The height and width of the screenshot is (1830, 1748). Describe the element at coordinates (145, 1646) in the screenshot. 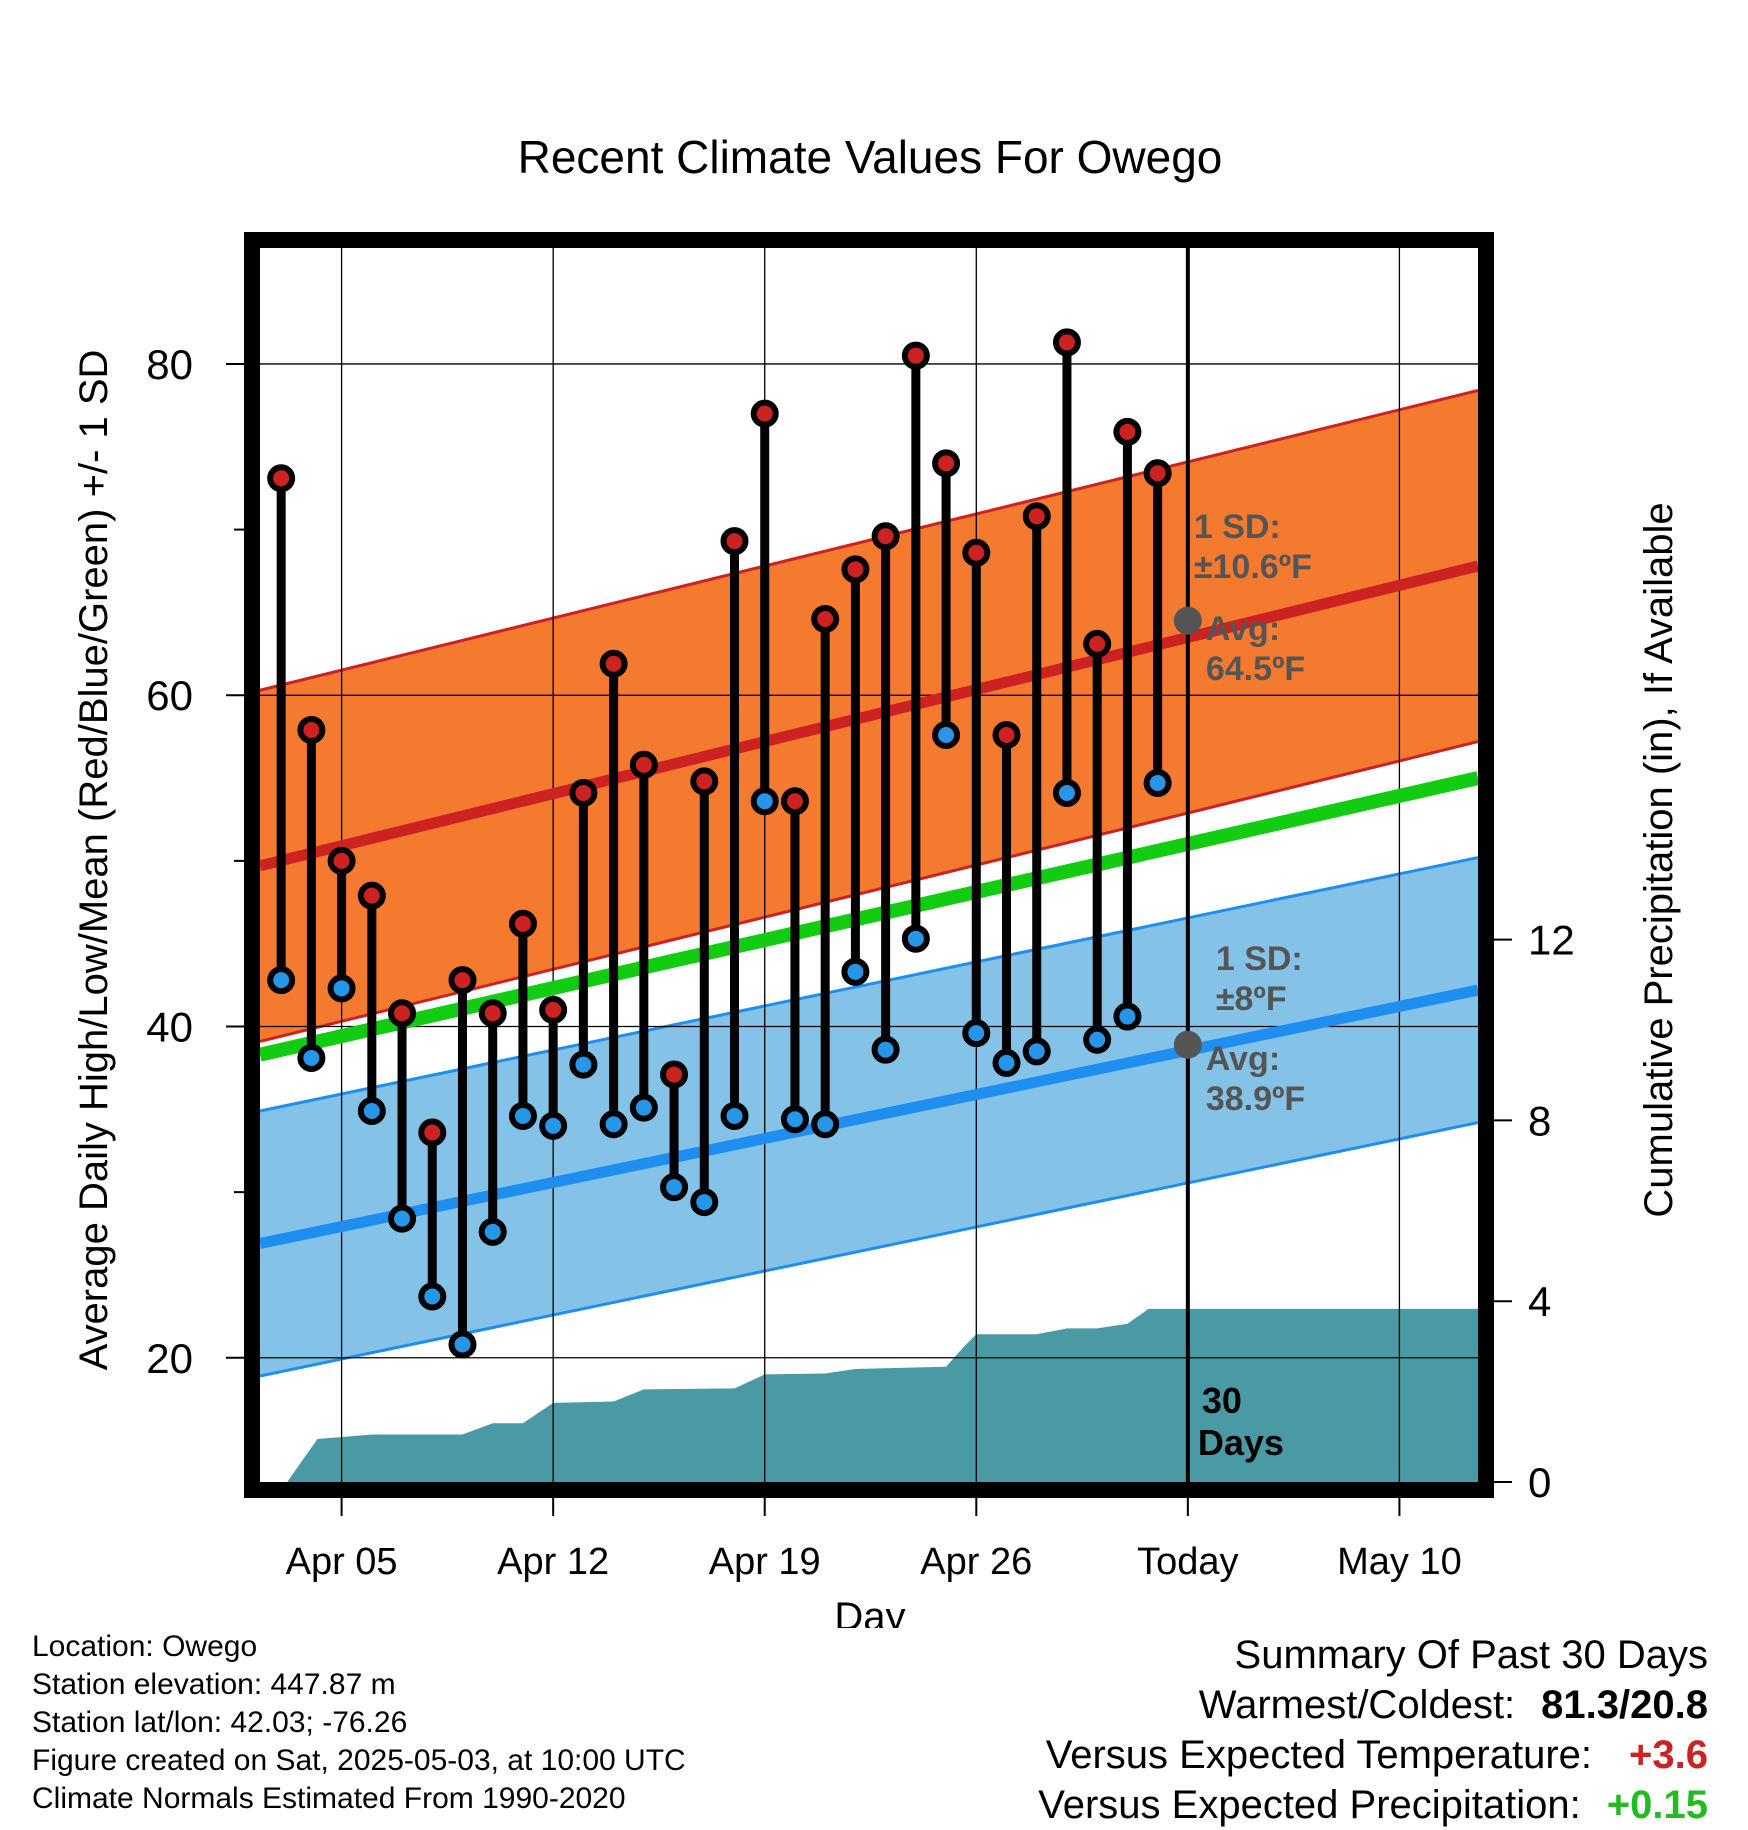

I see `location-text: Location: Owego` at that location.